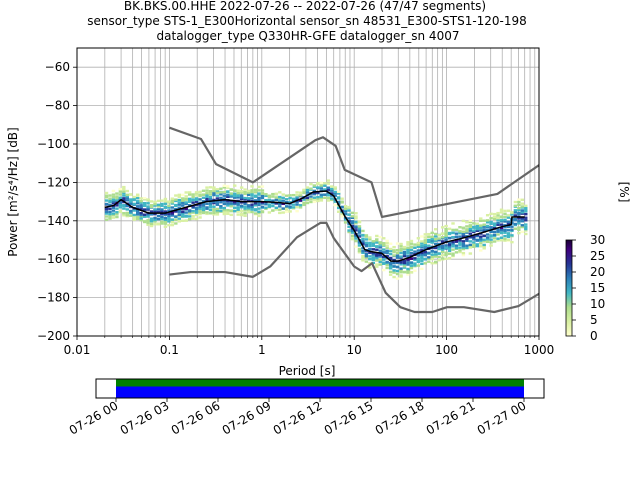  I want to click on coverage-tick-label: 07-26 03, so click(145, 417).